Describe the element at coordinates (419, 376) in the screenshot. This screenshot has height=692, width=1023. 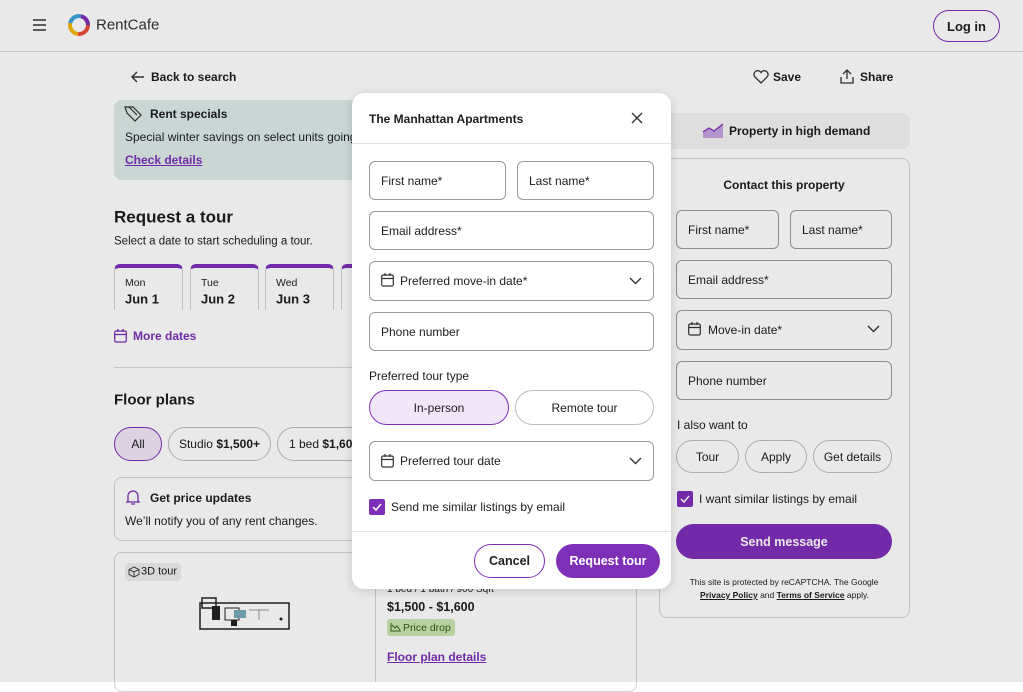
I see `tour-type-label: Preferred tour type` at that location.